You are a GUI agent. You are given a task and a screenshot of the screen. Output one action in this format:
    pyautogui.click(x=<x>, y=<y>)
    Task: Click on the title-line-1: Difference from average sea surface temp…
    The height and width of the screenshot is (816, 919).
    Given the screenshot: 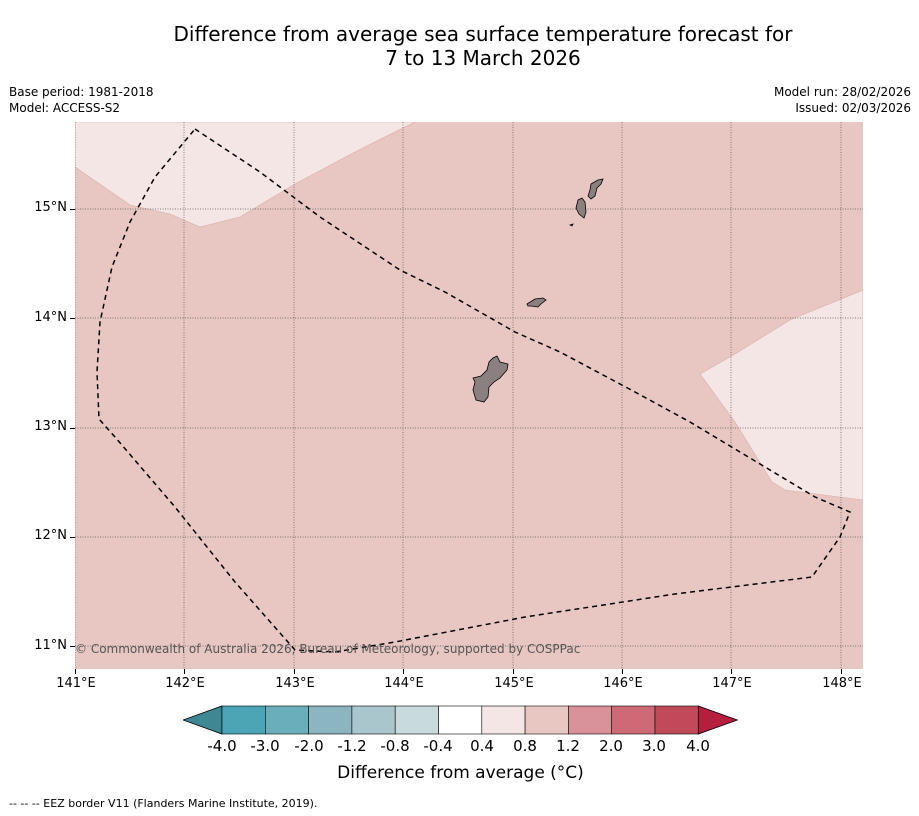 What is the action you would take?
    pyautogui.click(x=483, y=34)
    